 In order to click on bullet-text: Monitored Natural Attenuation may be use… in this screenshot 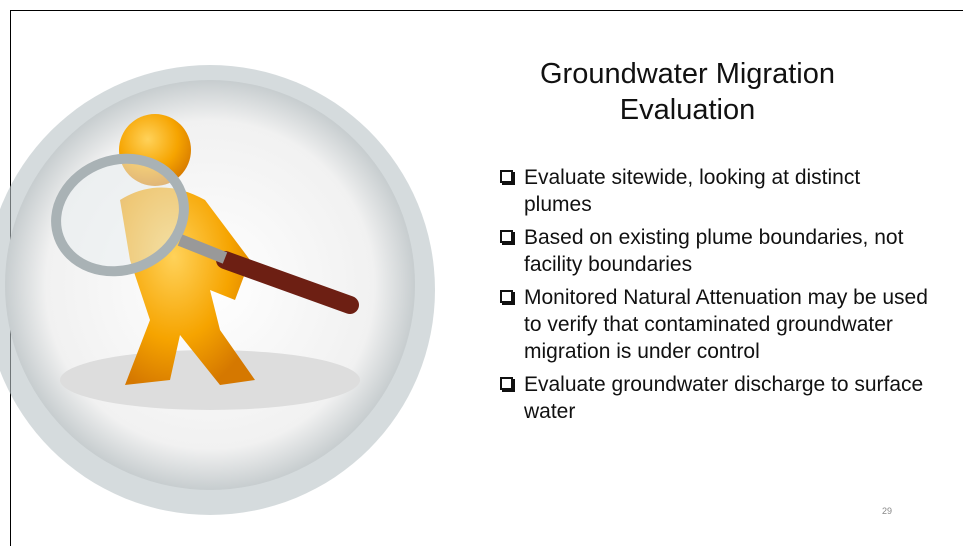, I will do `click(726, 324)`.